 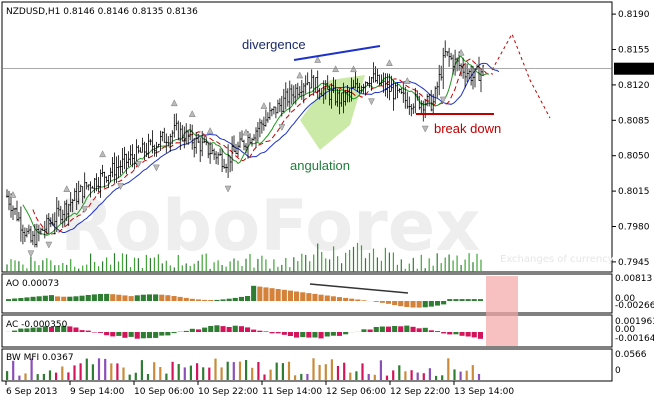 What do you see at coordinates (467, 128) in the screenshot?
I see `break-down-label: break down` at bounding box center [467, 128].